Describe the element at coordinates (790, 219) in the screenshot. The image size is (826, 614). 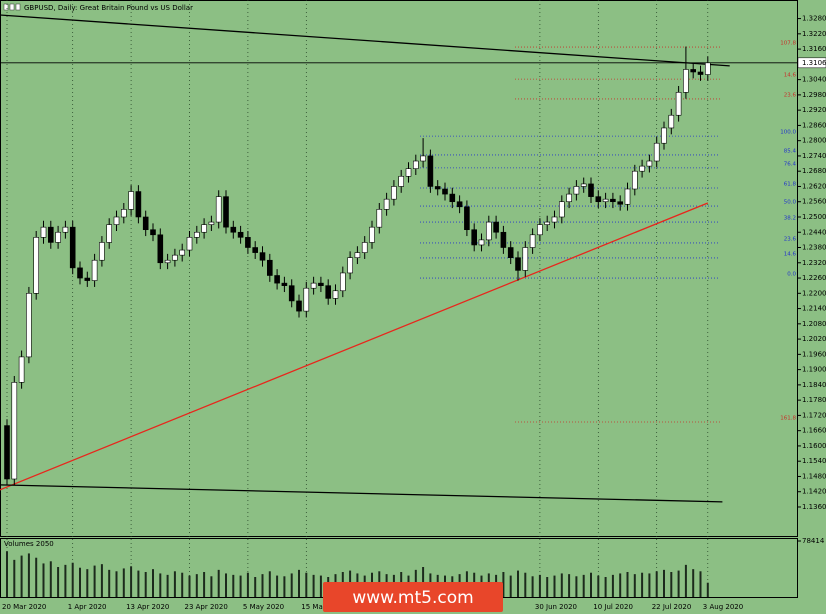
I see `fib-label: 38.2` at that location.